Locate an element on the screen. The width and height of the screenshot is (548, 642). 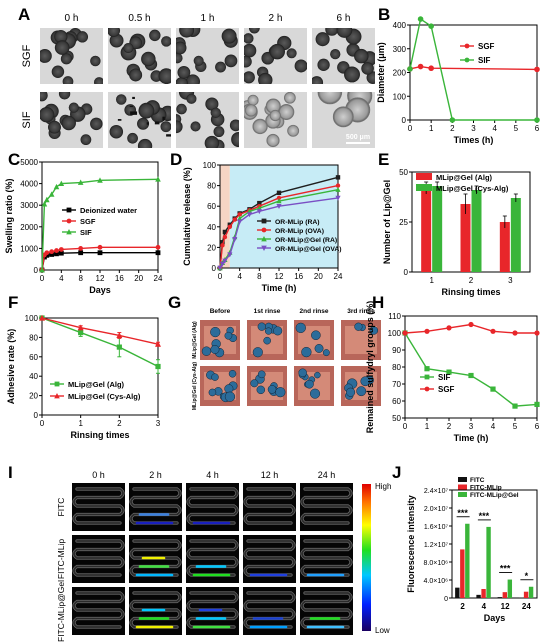
colorbar is located at coordinates (366, 557).